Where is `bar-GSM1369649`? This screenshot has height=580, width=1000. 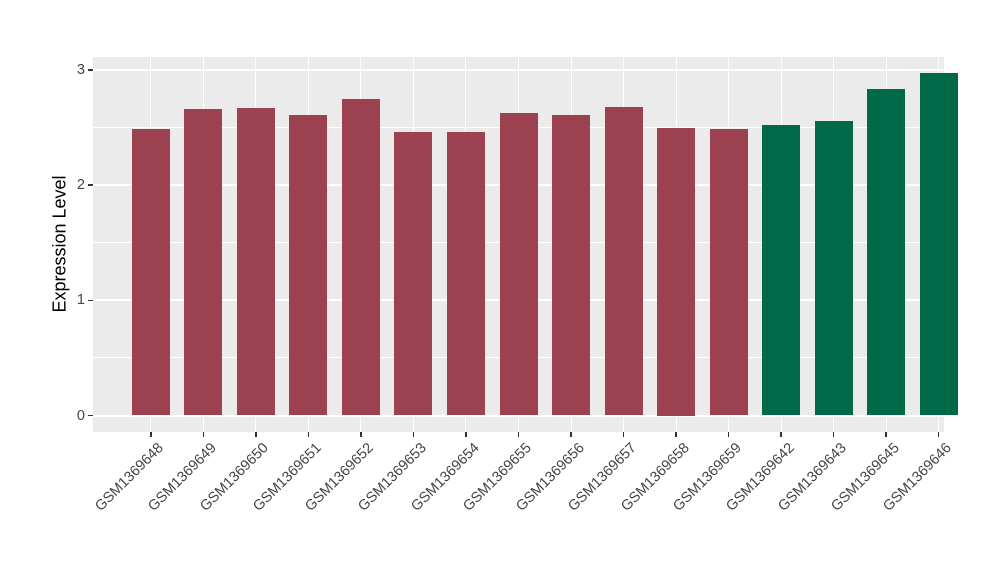
bar-GSM1369649 is located at coordinates (203, 262).